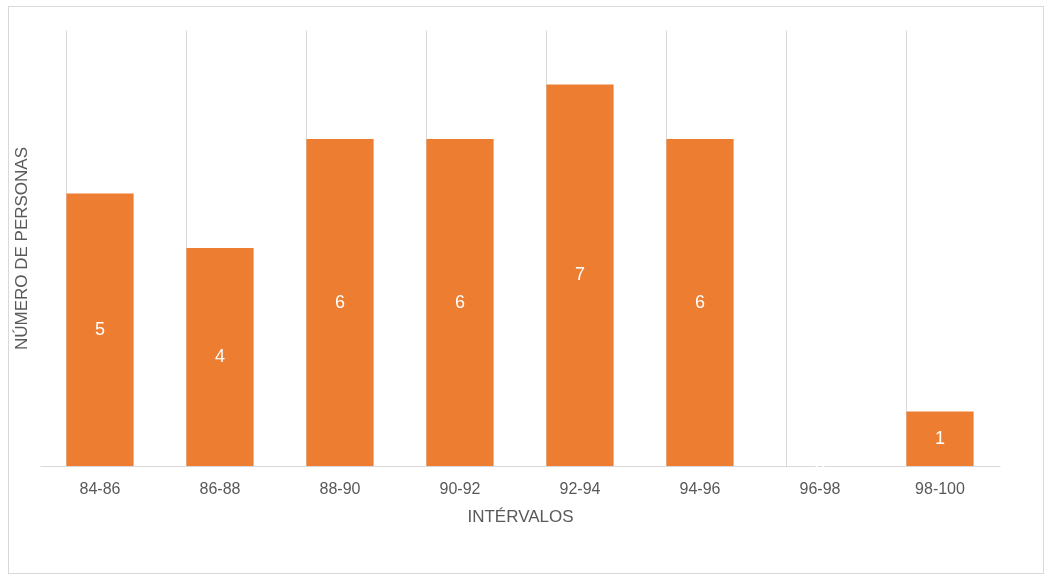 The height and width of the screenshot is (577, 1053). Describe the element at coordinates (340, 488) in the screenshot. I see `x-tick-label: 88-90` at that location.